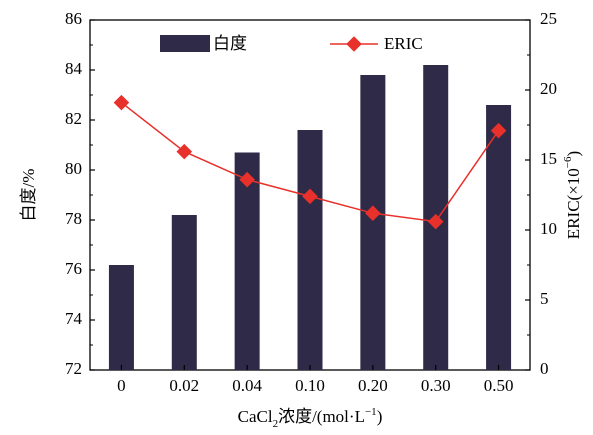  What do you see at coordinates (548, 228) in the screenshot?
I see `right-tick-label: 10` at bounding box center [548, 228].